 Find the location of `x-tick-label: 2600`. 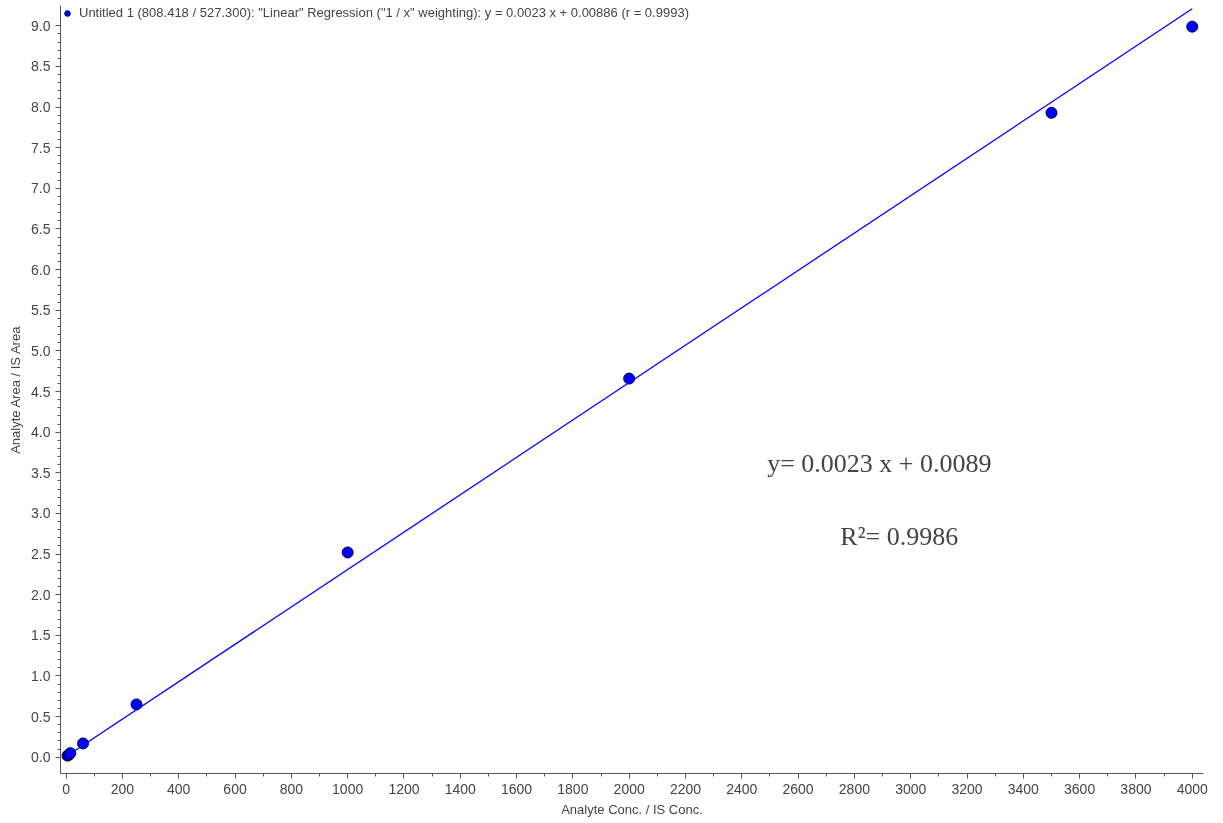

x-tick-label: 2600 is located at coordinates (798, 788).